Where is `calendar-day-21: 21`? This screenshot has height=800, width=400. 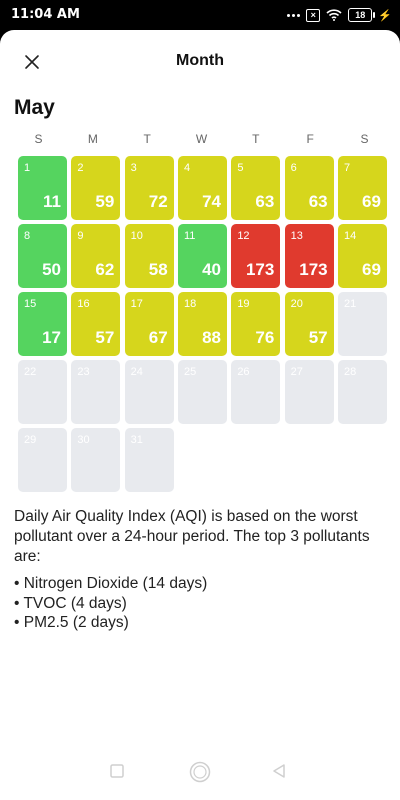 calendar-day-21: 21 is located at coordinates (362, 324).